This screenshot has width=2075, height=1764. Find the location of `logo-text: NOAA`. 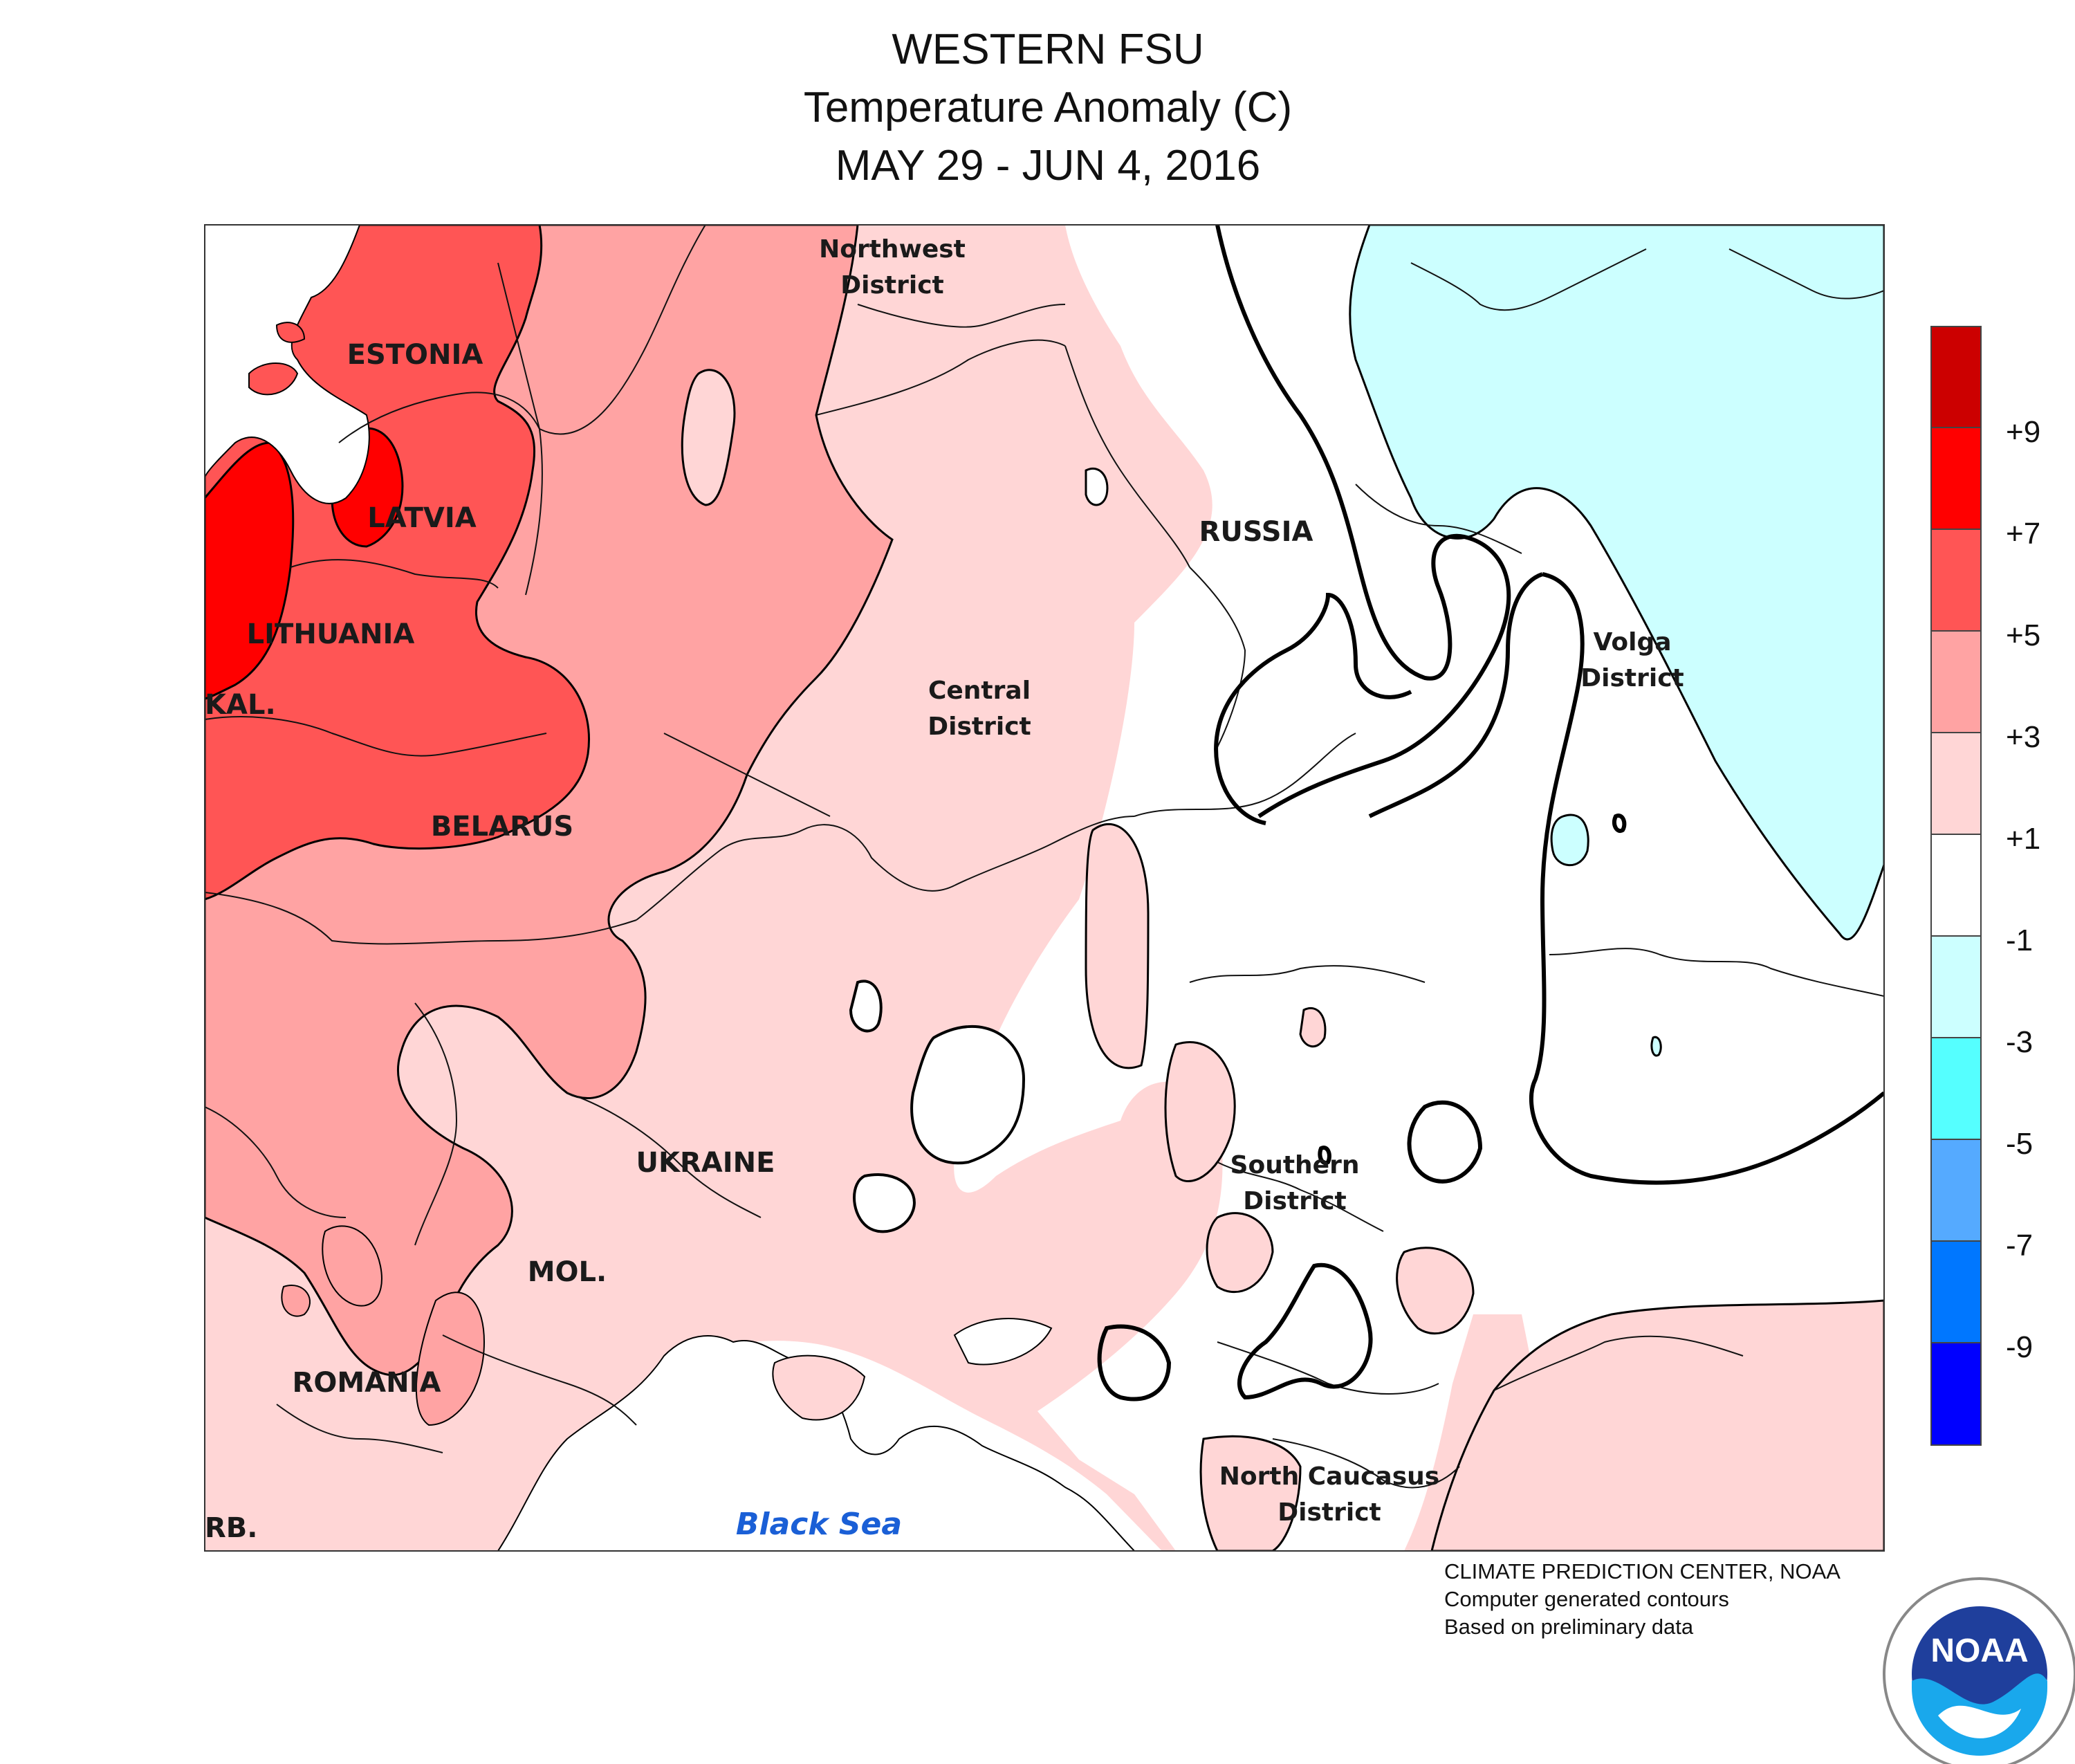

logo-text: NOAA is located at coordinates (1979, 1651).